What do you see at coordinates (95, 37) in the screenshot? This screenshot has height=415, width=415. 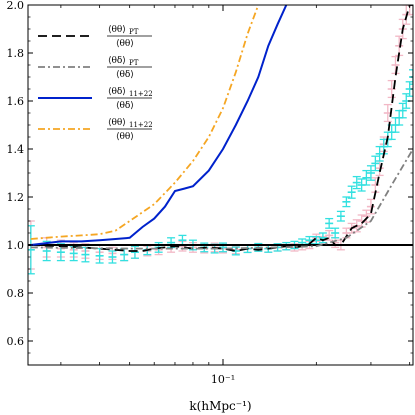 I see `legend-entry-0: ⟨θθ⟩ PT⟨θθ⟩` at bounding box center [95, 37].